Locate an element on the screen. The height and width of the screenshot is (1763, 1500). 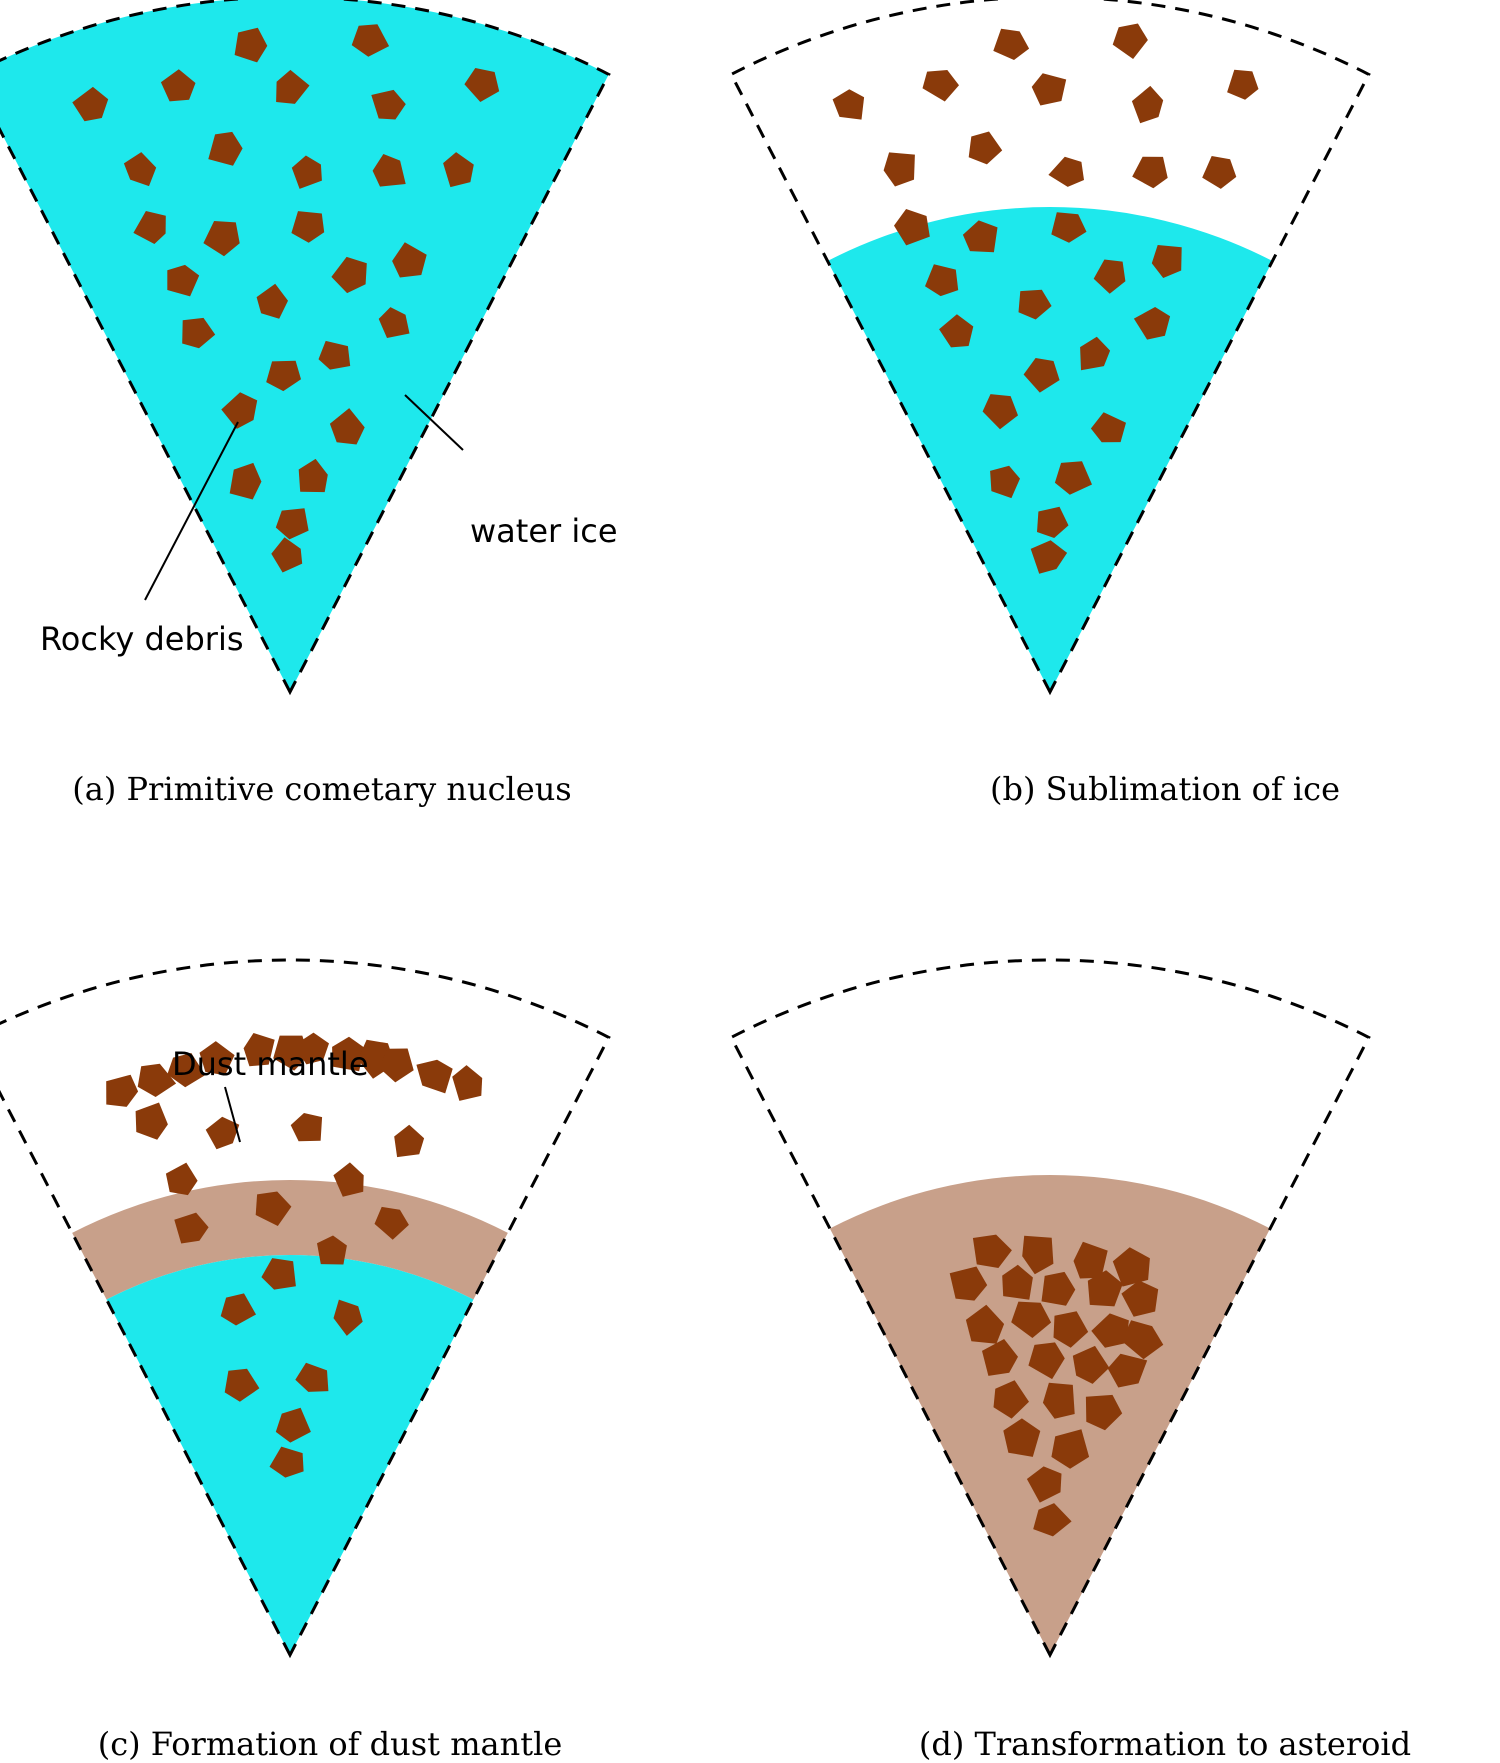
rocky-debris-label: Rocky debris is located at coordinates (142, 639).